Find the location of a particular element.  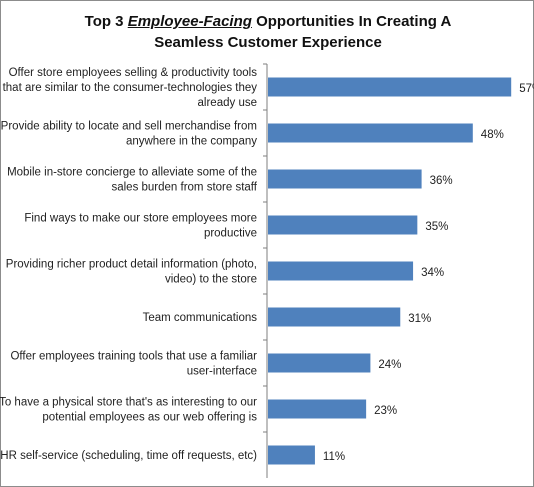

data-label-9: 11% is located at coordinates (334, 457).